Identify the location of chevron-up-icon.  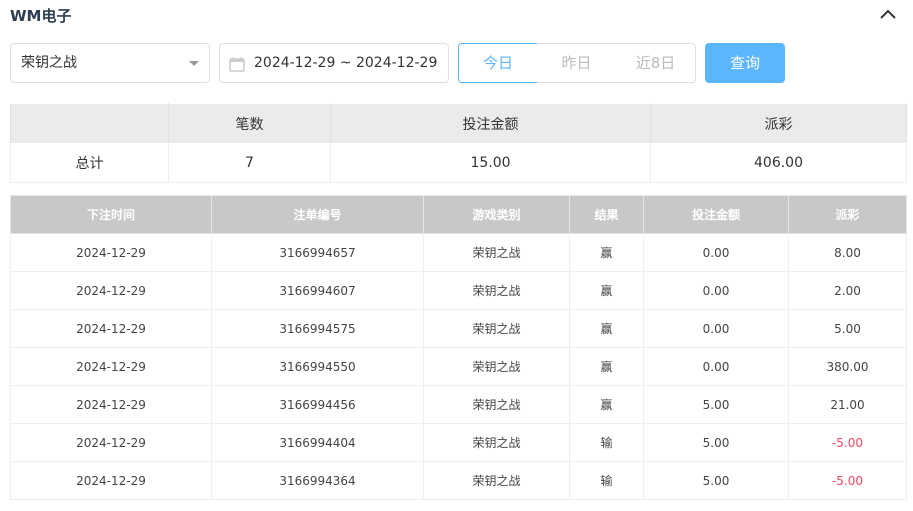
(888, 14).